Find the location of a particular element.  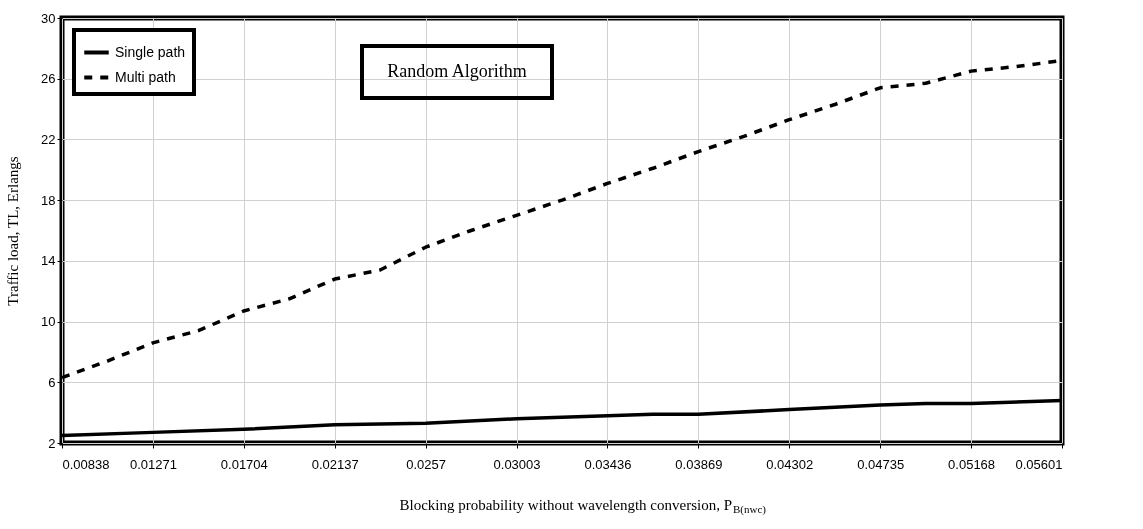

x-tick-label: 0.02137 is located at coordinates (335, 464).